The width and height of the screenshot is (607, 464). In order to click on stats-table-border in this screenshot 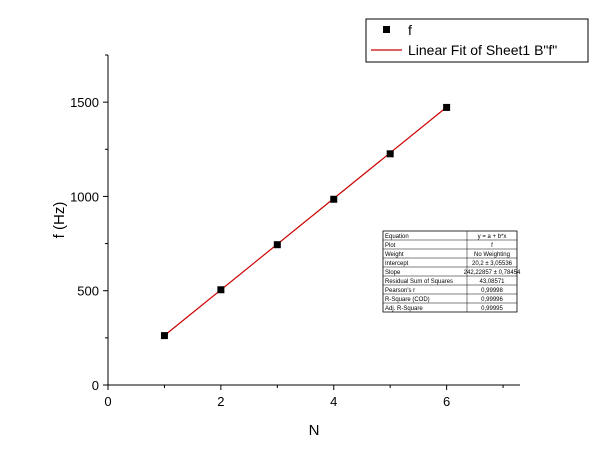, I will do `click(450, 271)`.